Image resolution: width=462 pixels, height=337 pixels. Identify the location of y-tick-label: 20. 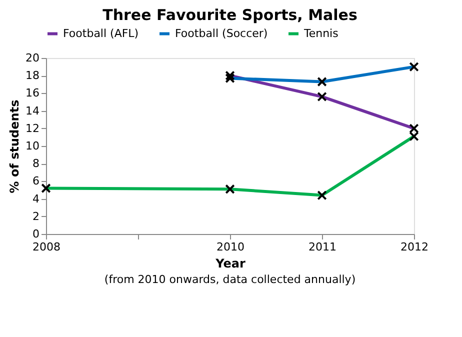
(33, 58).